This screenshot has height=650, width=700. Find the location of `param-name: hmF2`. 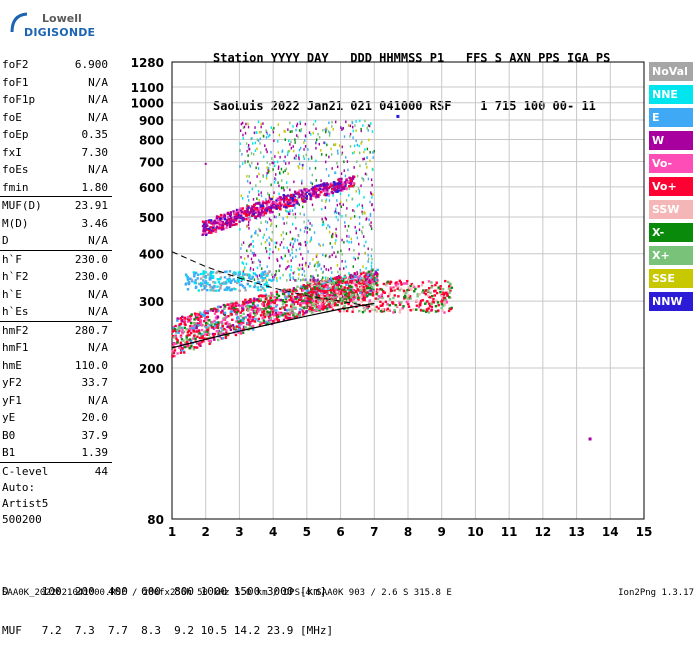

param-name: hmF2 is located at coordinates (15, 330).